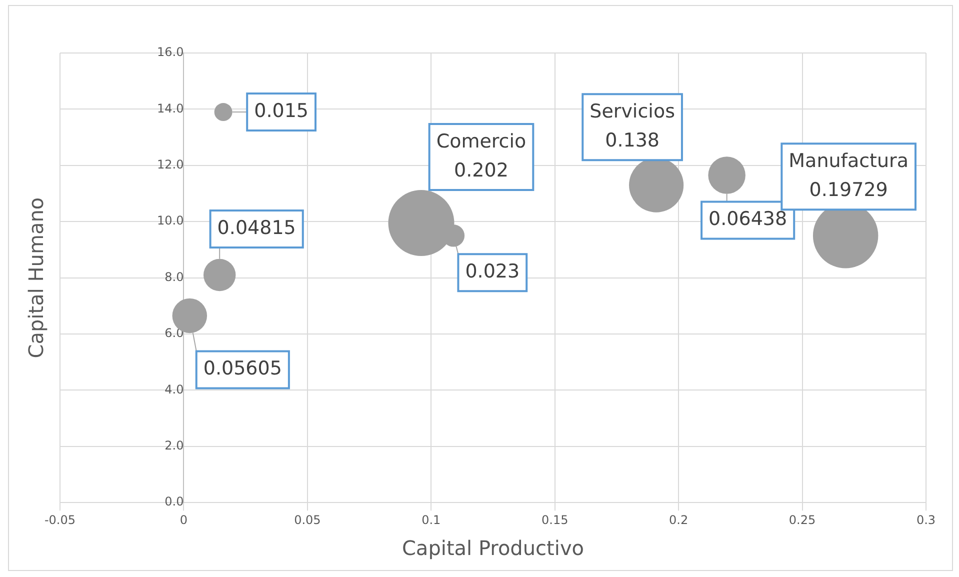  Describe the element at coordinates (555, 519) in the screenshot. I see `x-tick-label: 0.15` at that location.